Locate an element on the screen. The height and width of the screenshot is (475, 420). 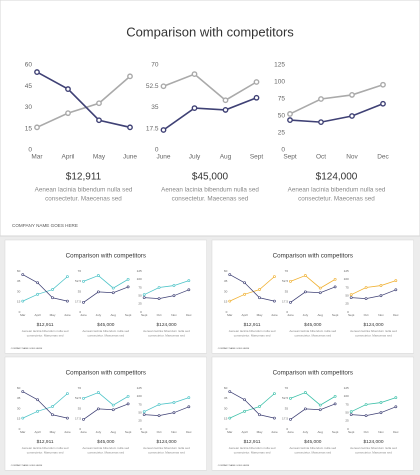
x-tick-label: July is located at coordinates (99, 315).